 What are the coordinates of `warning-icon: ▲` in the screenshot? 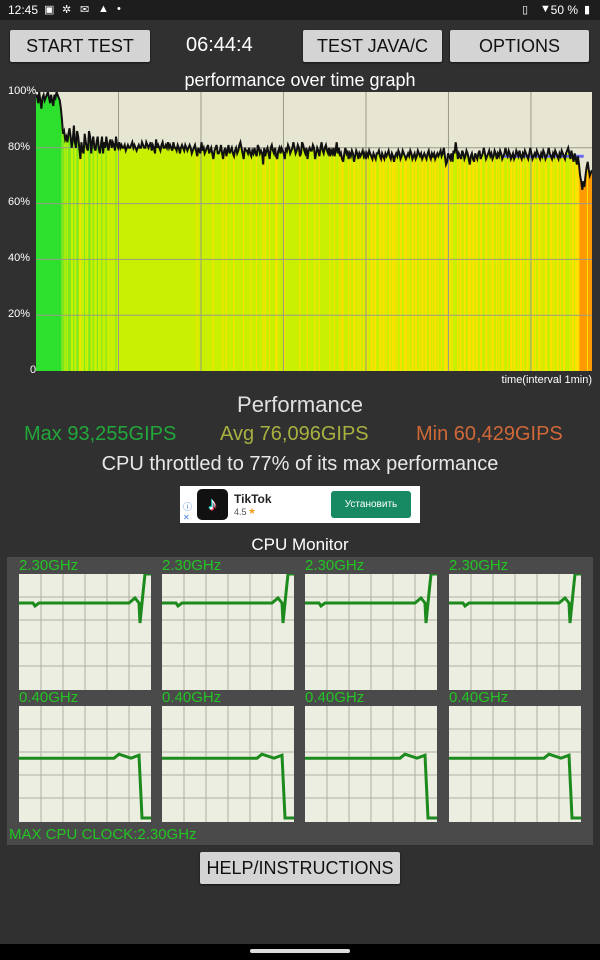 It's located at (103, 9).